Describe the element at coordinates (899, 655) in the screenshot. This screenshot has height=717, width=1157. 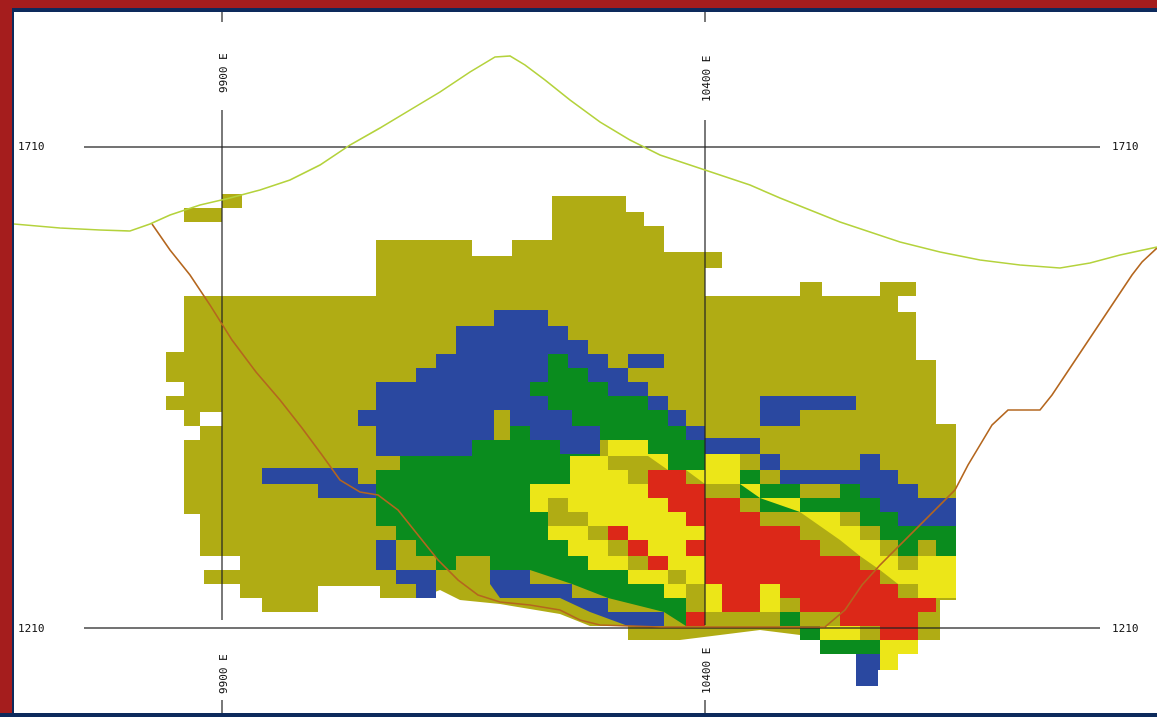
I see `grade-high-tip` at that location.